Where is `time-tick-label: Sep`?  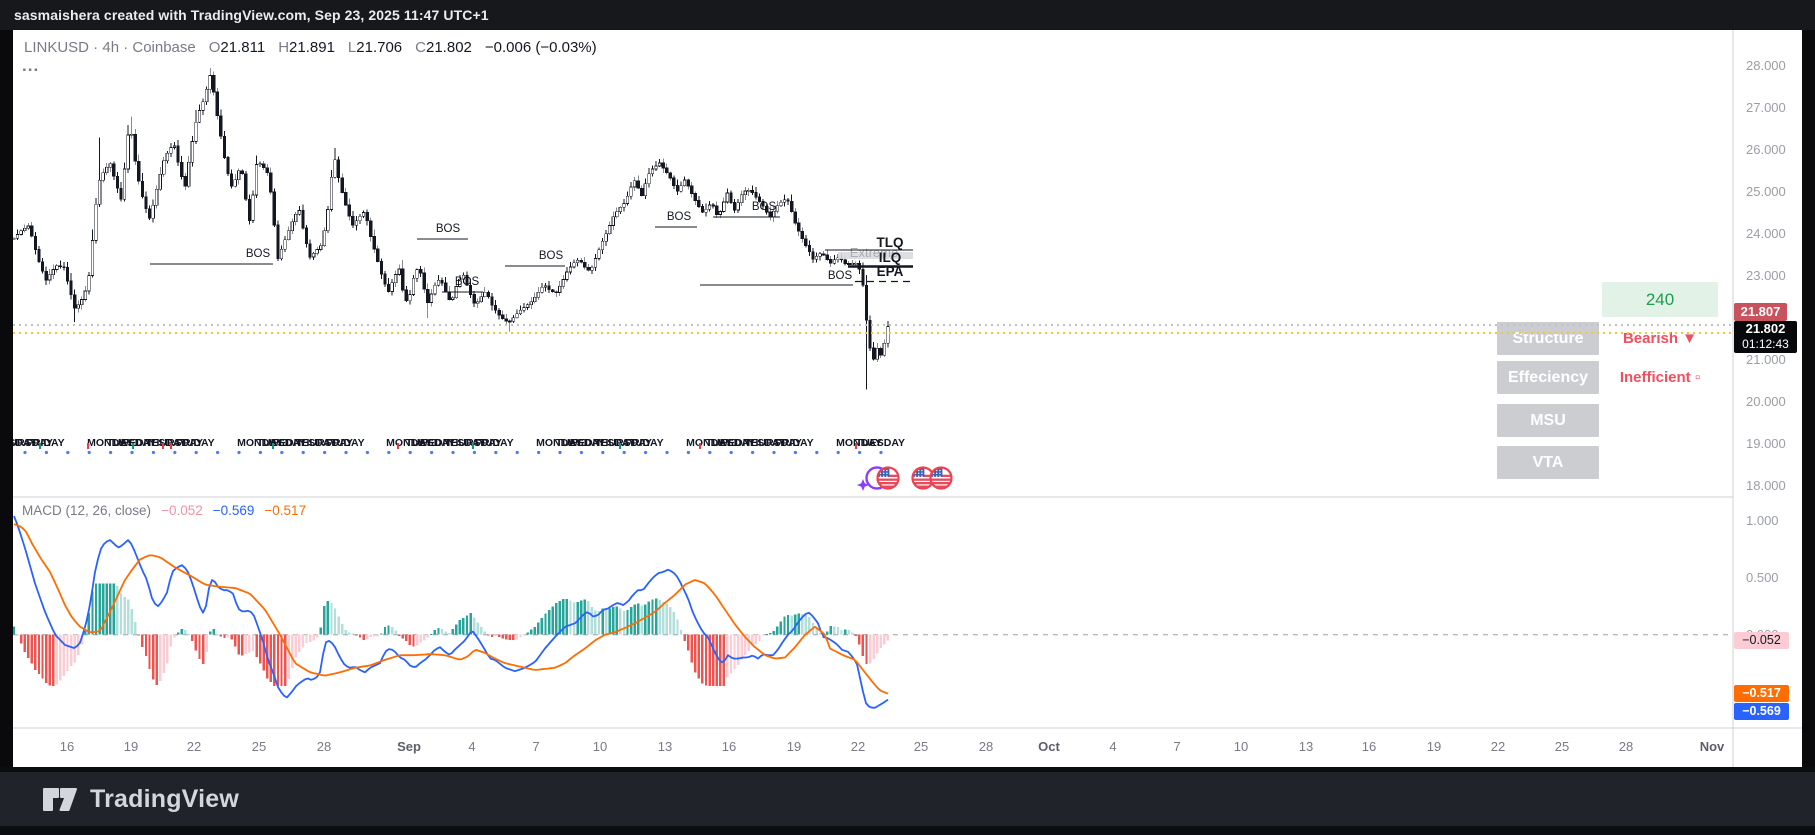
time-tick-label: Sep is located at coordinates (409, 746).